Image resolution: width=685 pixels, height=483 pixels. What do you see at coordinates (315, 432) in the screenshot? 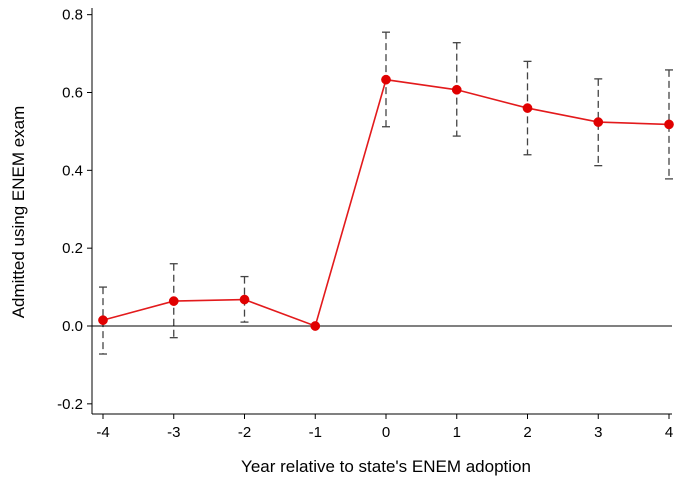
I see `x-tick-label: -1` at bounding box center [315, 432].